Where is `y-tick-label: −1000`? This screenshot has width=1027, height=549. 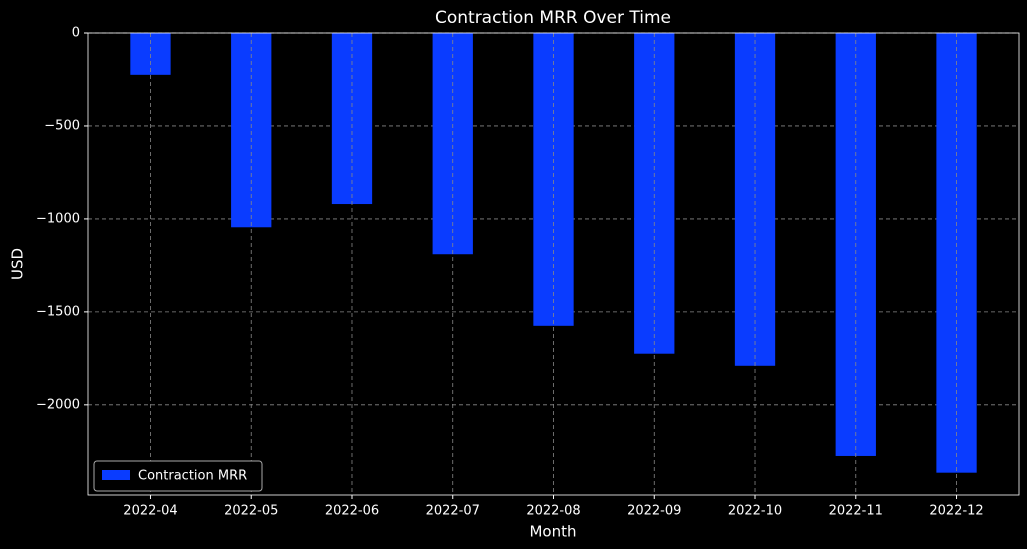
y-tick-label: −1000 is located at coordinates (58, 218).